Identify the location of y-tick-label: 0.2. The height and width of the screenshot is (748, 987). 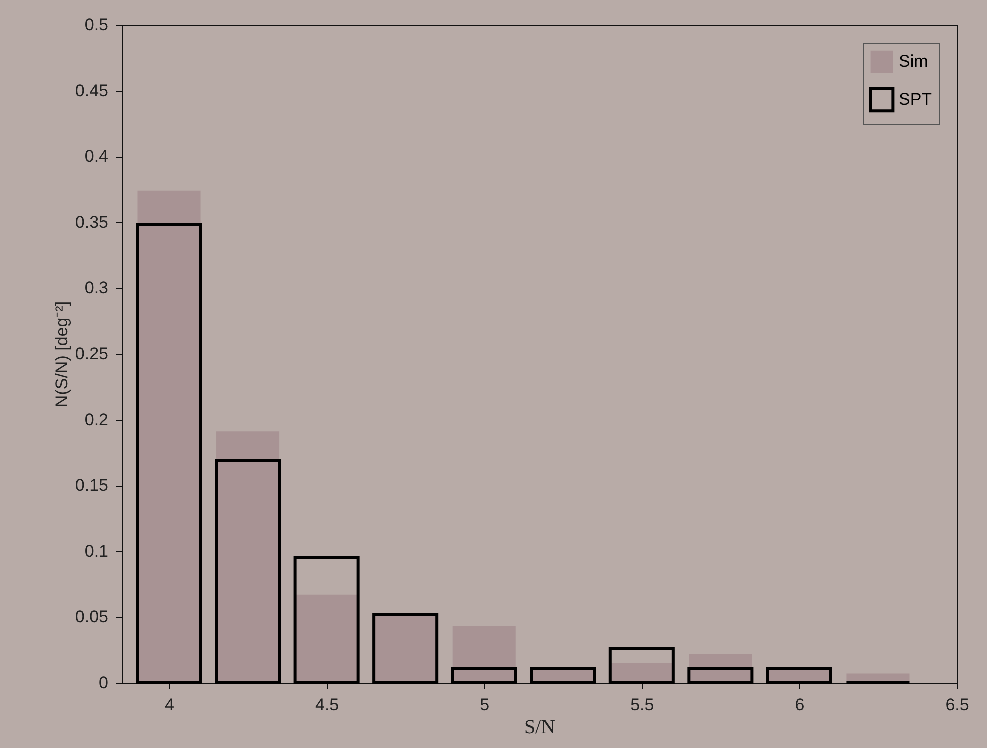
(96, 420).